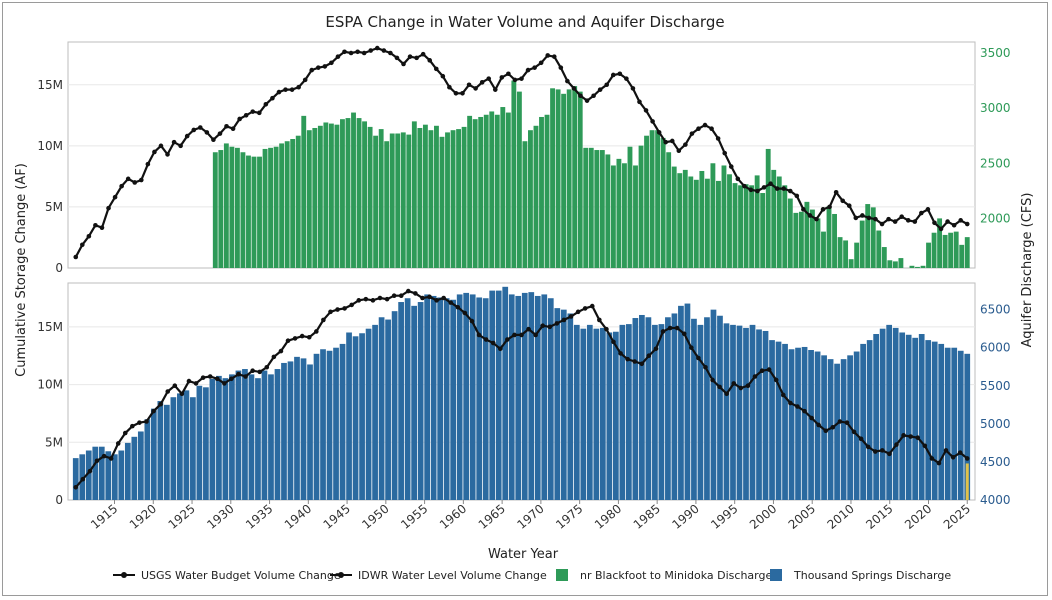 This screenshot has width=1052, height=600. What do you see at coordinates (59, 268) in the screenshot?
I see `y-left-tick-label: 0` at bounding box center [59, 268].